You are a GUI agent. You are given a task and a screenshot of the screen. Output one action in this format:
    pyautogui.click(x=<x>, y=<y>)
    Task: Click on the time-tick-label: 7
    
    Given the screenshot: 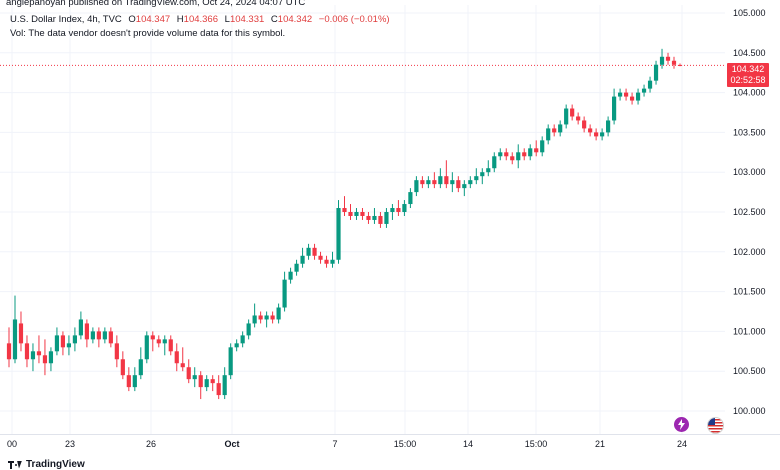 What is the action you would take?
    pyautogui.click(x=334, y=444)
    